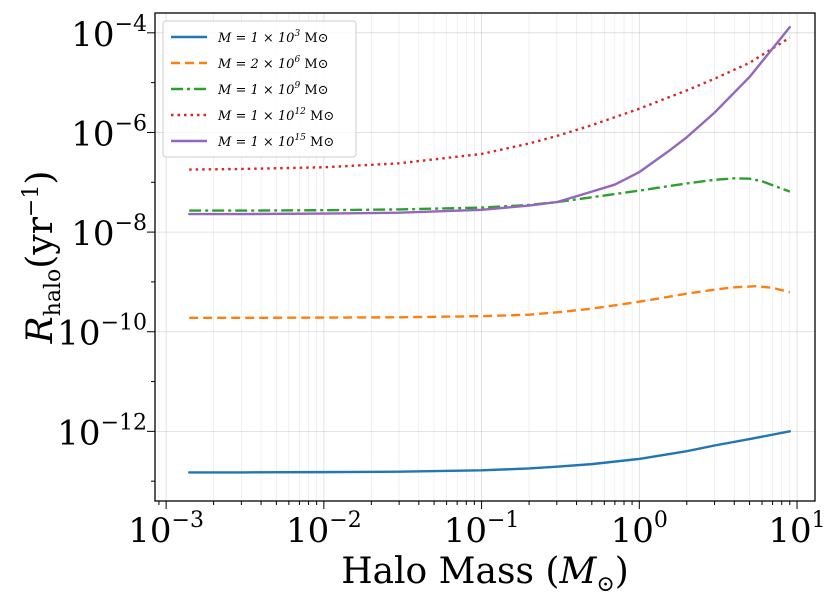 The image size is (830, 605). Describe the element at coordinates (796, 529) in the screenshot. I see `x-tick-label: 10¹` at that location.